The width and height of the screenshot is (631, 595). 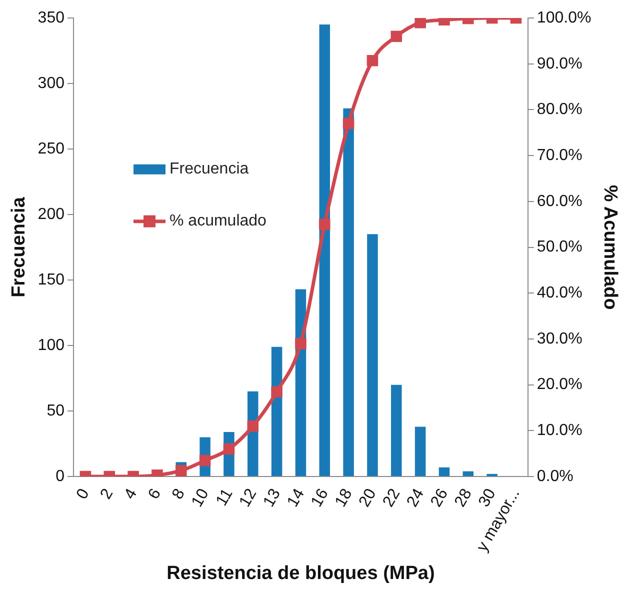 I want to click on x-tick-label: 13, so click(x=272, y=498).